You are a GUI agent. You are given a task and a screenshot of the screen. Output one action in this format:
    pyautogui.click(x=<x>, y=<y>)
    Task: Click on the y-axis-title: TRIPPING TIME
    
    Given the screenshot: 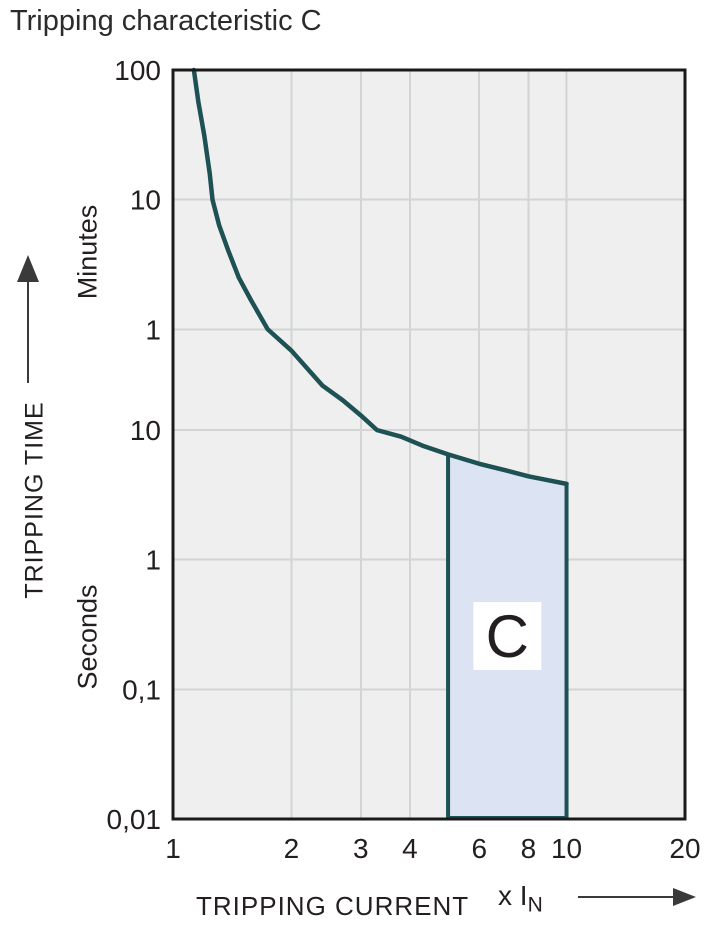 What is the action you would take?
    pyautogui.click(x=34, y=500)
    